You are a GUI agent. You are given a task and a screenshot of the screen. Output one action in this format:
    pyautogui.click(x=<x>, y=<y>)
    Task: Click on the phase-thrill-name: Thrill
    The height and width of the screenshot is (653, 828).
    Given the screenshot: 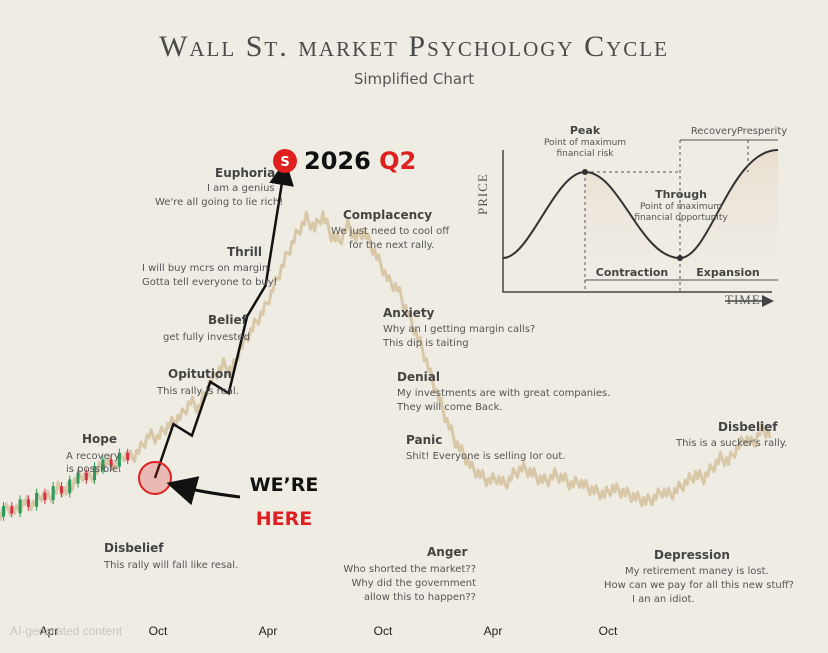 What is the action you would take?
    pyautogui.click(x=244, y=252)
    